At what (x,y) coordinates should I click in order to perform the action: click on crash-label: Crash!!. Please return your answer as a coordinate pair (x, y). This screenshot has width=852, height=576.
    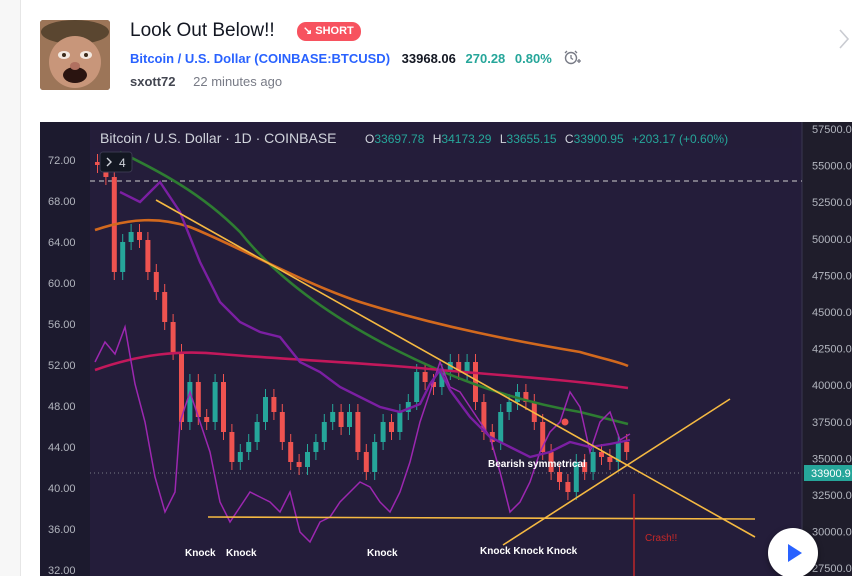
    Looking at the image, I should click on (661, 538).